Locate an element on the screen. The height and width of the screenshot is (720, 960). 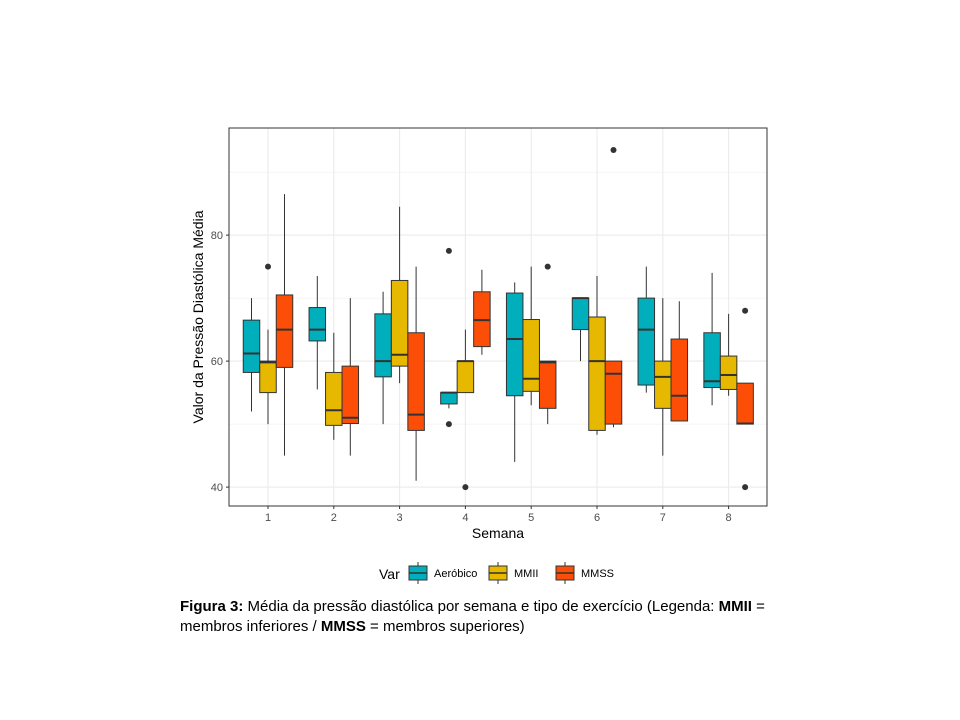
box-aeróbico-semana-1 is located at coordinates (251, 355).